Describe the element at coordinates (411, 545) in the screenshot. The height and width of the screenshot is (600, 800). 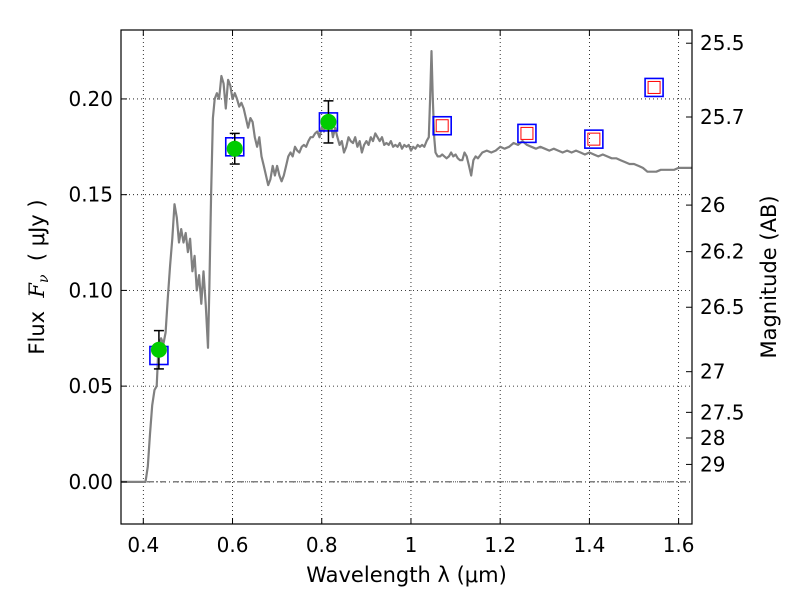
I see `x-tick-label: 1` at that location.